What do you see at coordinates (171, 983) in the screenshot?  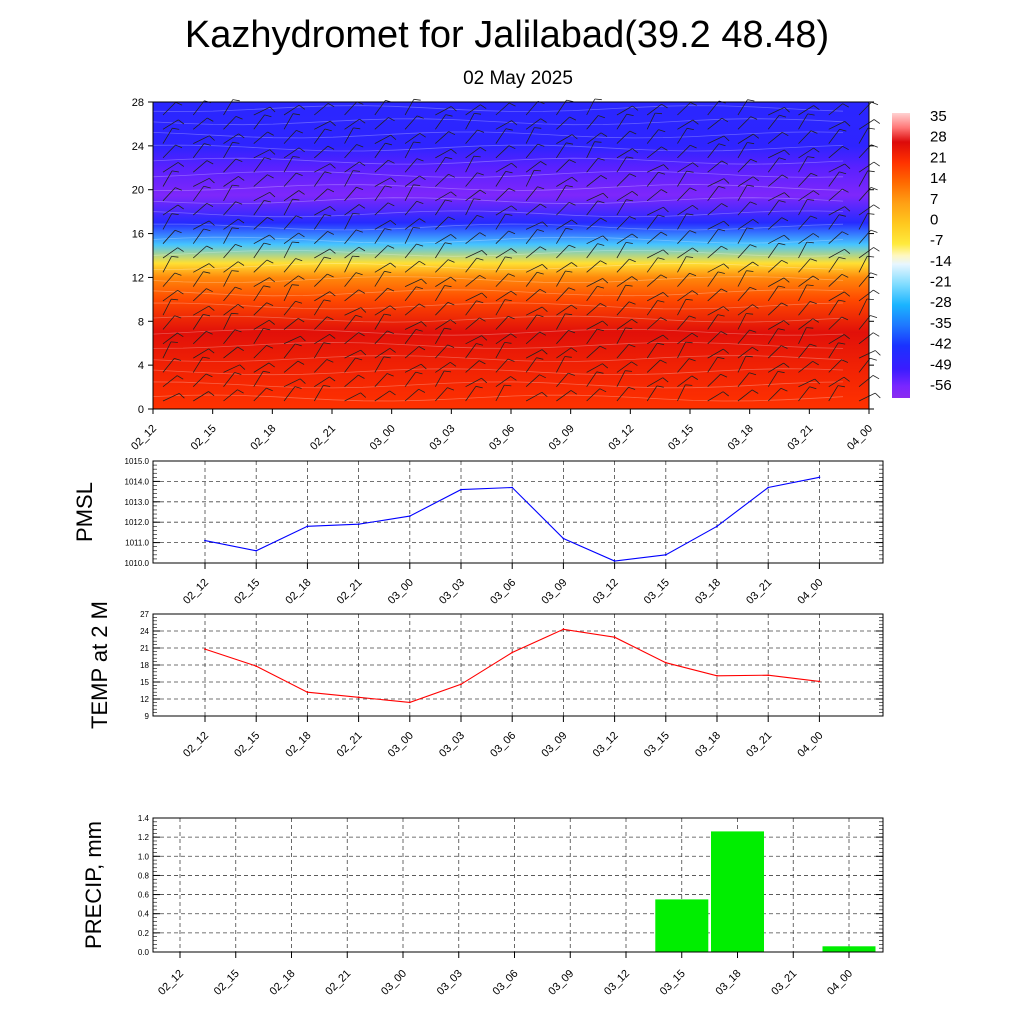 I see `panel-x-tick-label: 02_12` at bounding box center [171, 983].